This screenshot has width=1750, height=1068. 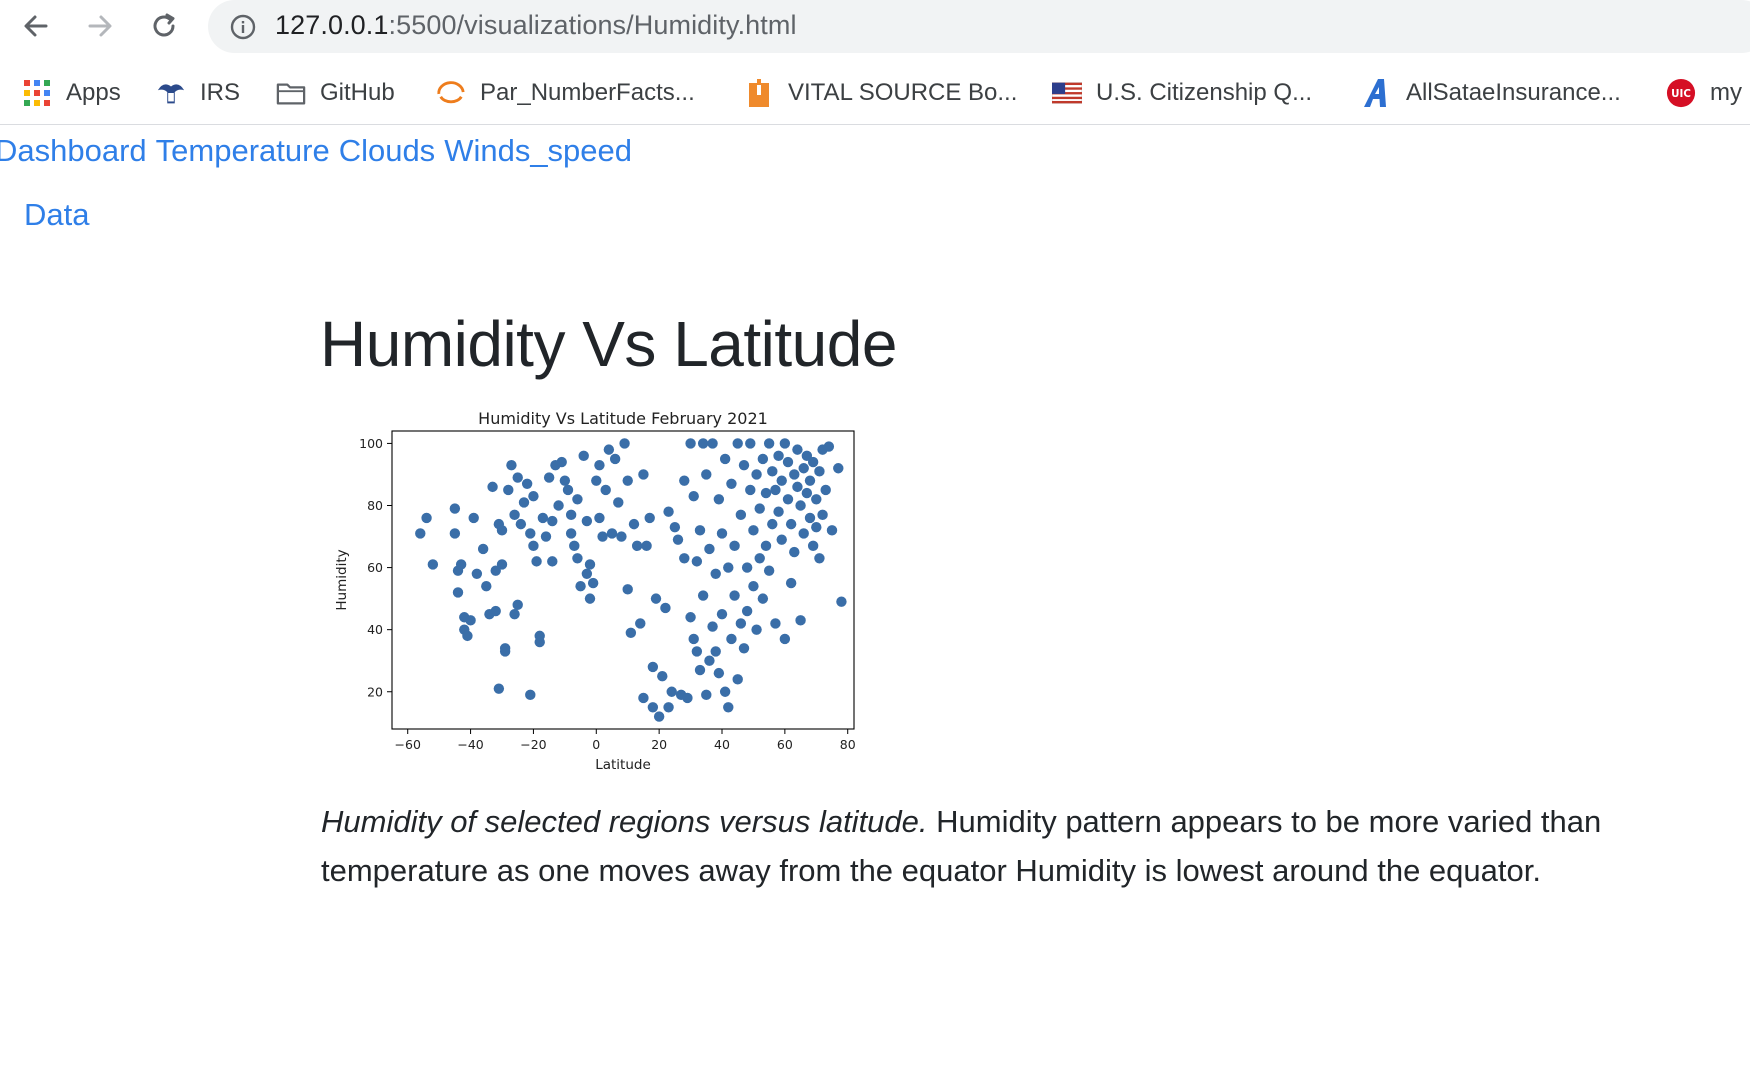 I want to click on bookmark-label: my, so click(x=1726, y=92).